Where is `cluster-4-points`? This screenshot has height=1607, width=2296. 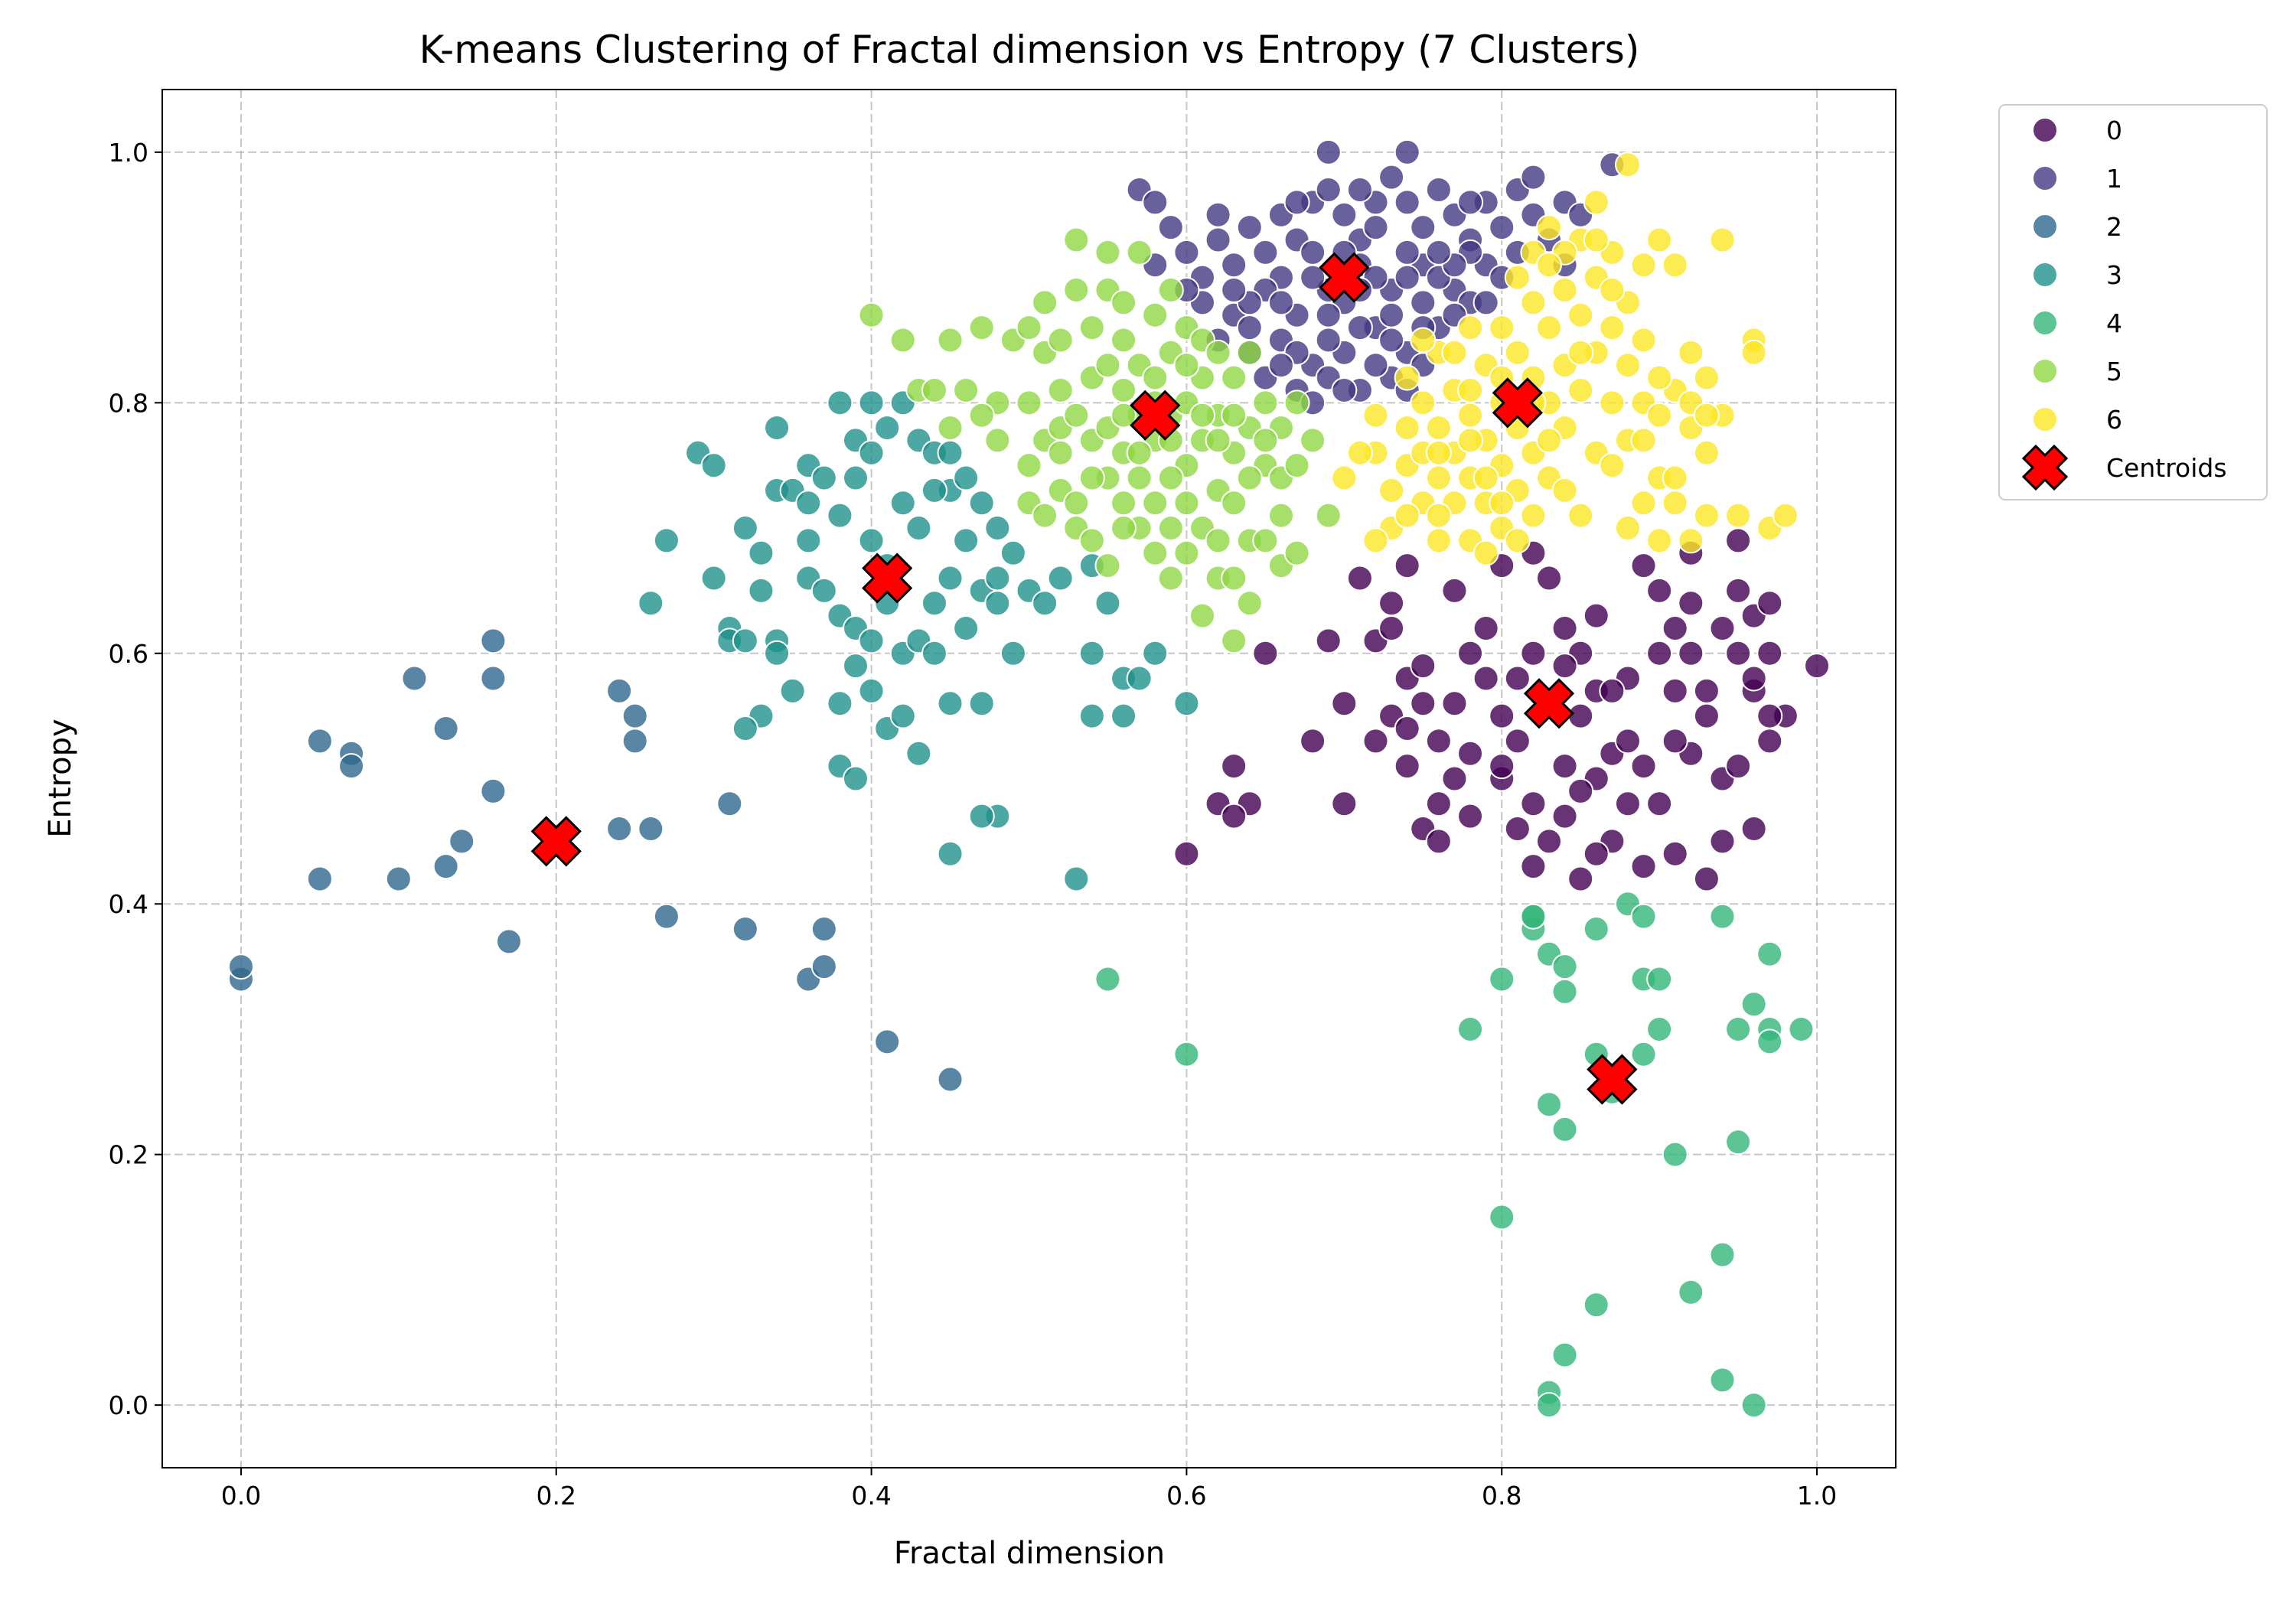 cluster-4-points is located at coordinates (1454, 1155).